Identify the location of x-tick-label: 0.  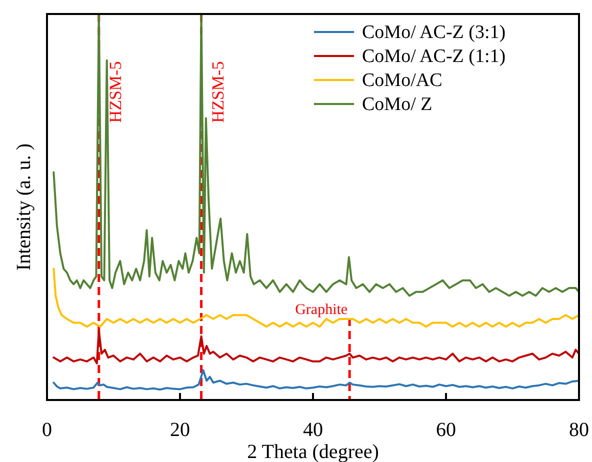
(47, 430).